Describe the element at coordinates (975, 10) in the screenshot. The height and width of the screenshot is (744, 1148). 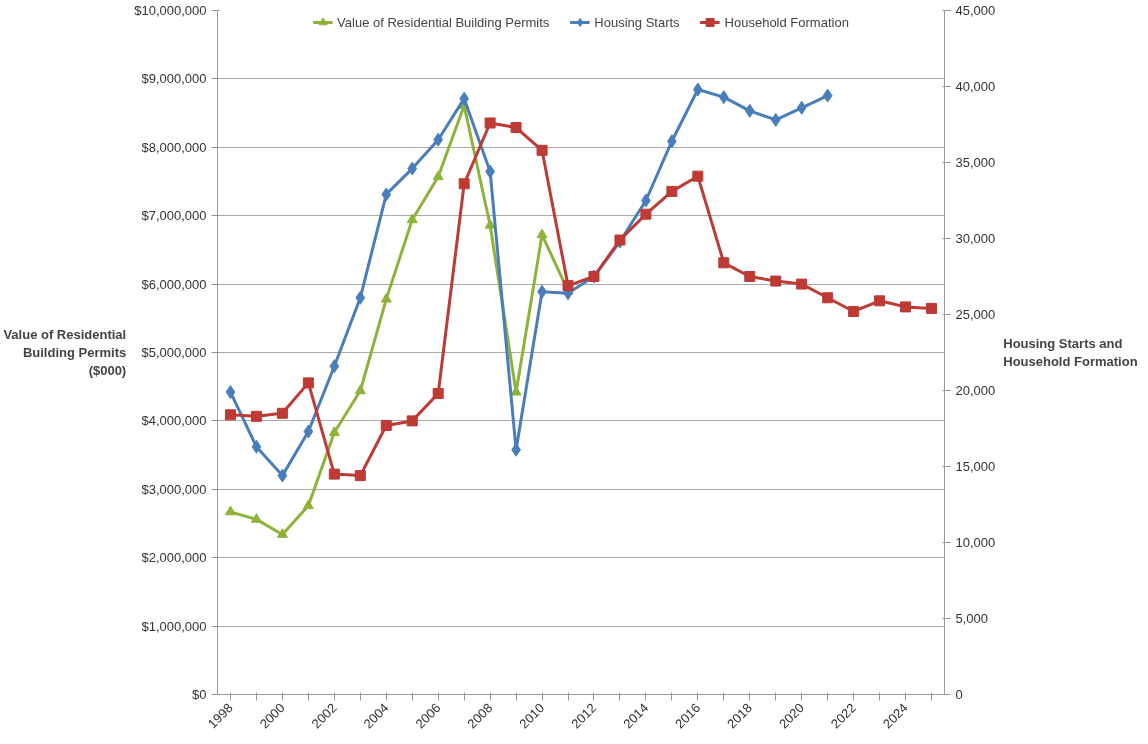
I see `y2-tick-label: 45,000` at that location.